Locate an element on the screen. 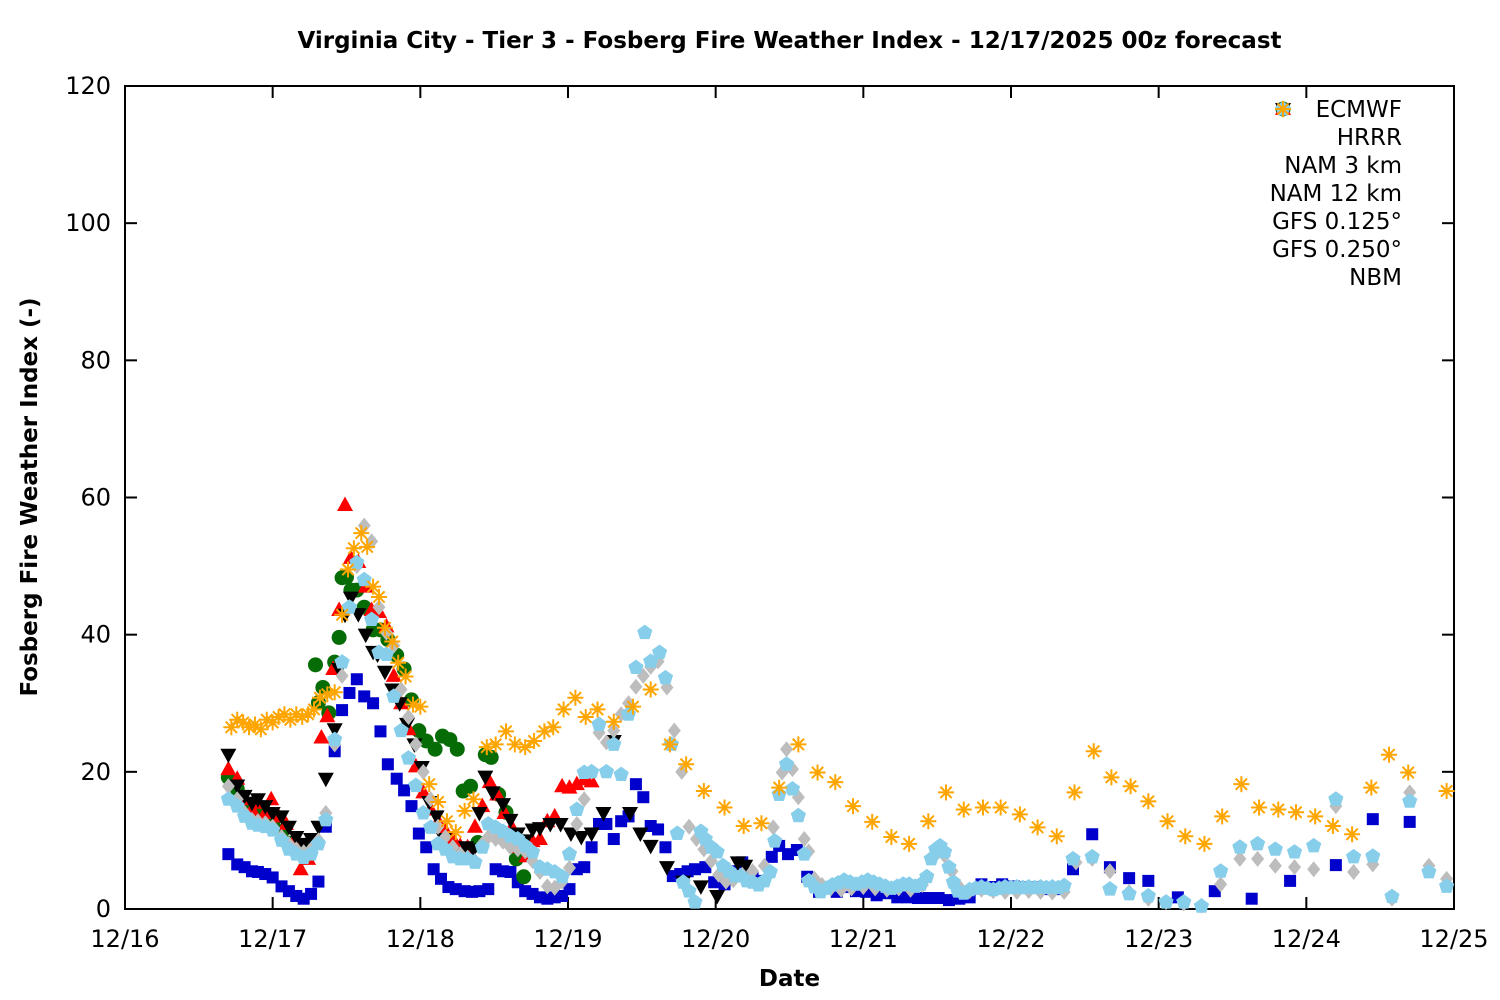 The image size is (1500, 1000). legend-item: GFS 0.250° is located at coordinates (1336, 182).